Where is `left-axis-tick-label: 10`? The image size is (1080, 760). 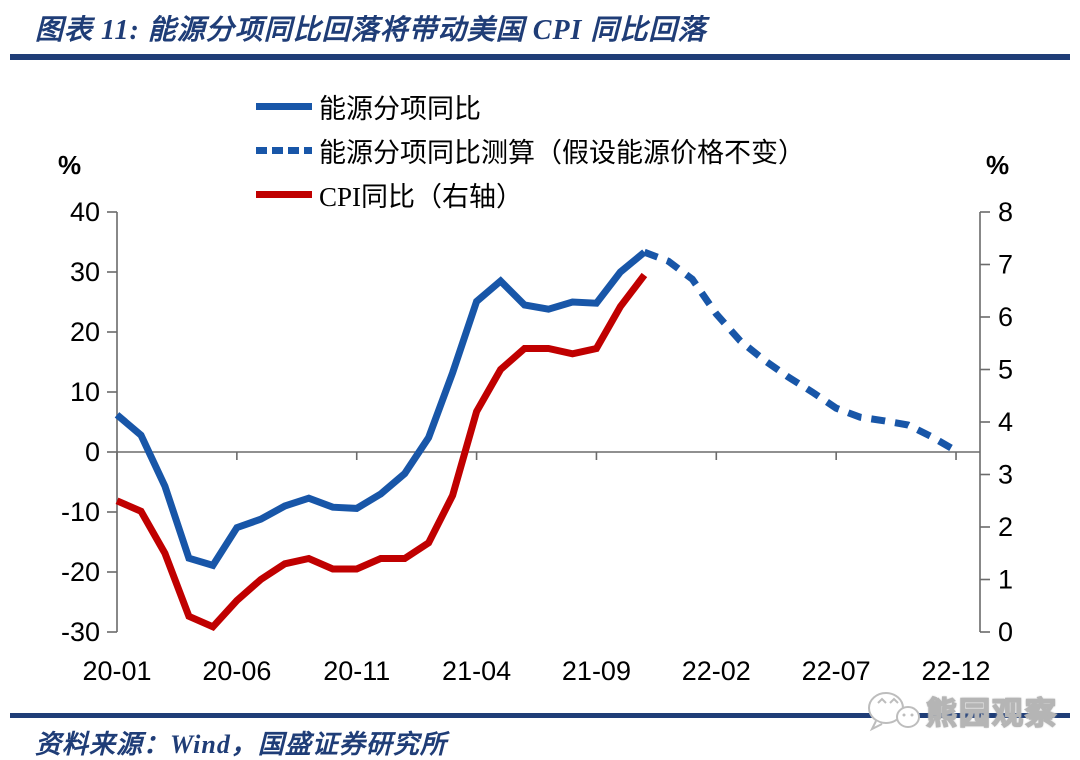
left-axis-tick-label: 10 is located at coordinates (85, 392).